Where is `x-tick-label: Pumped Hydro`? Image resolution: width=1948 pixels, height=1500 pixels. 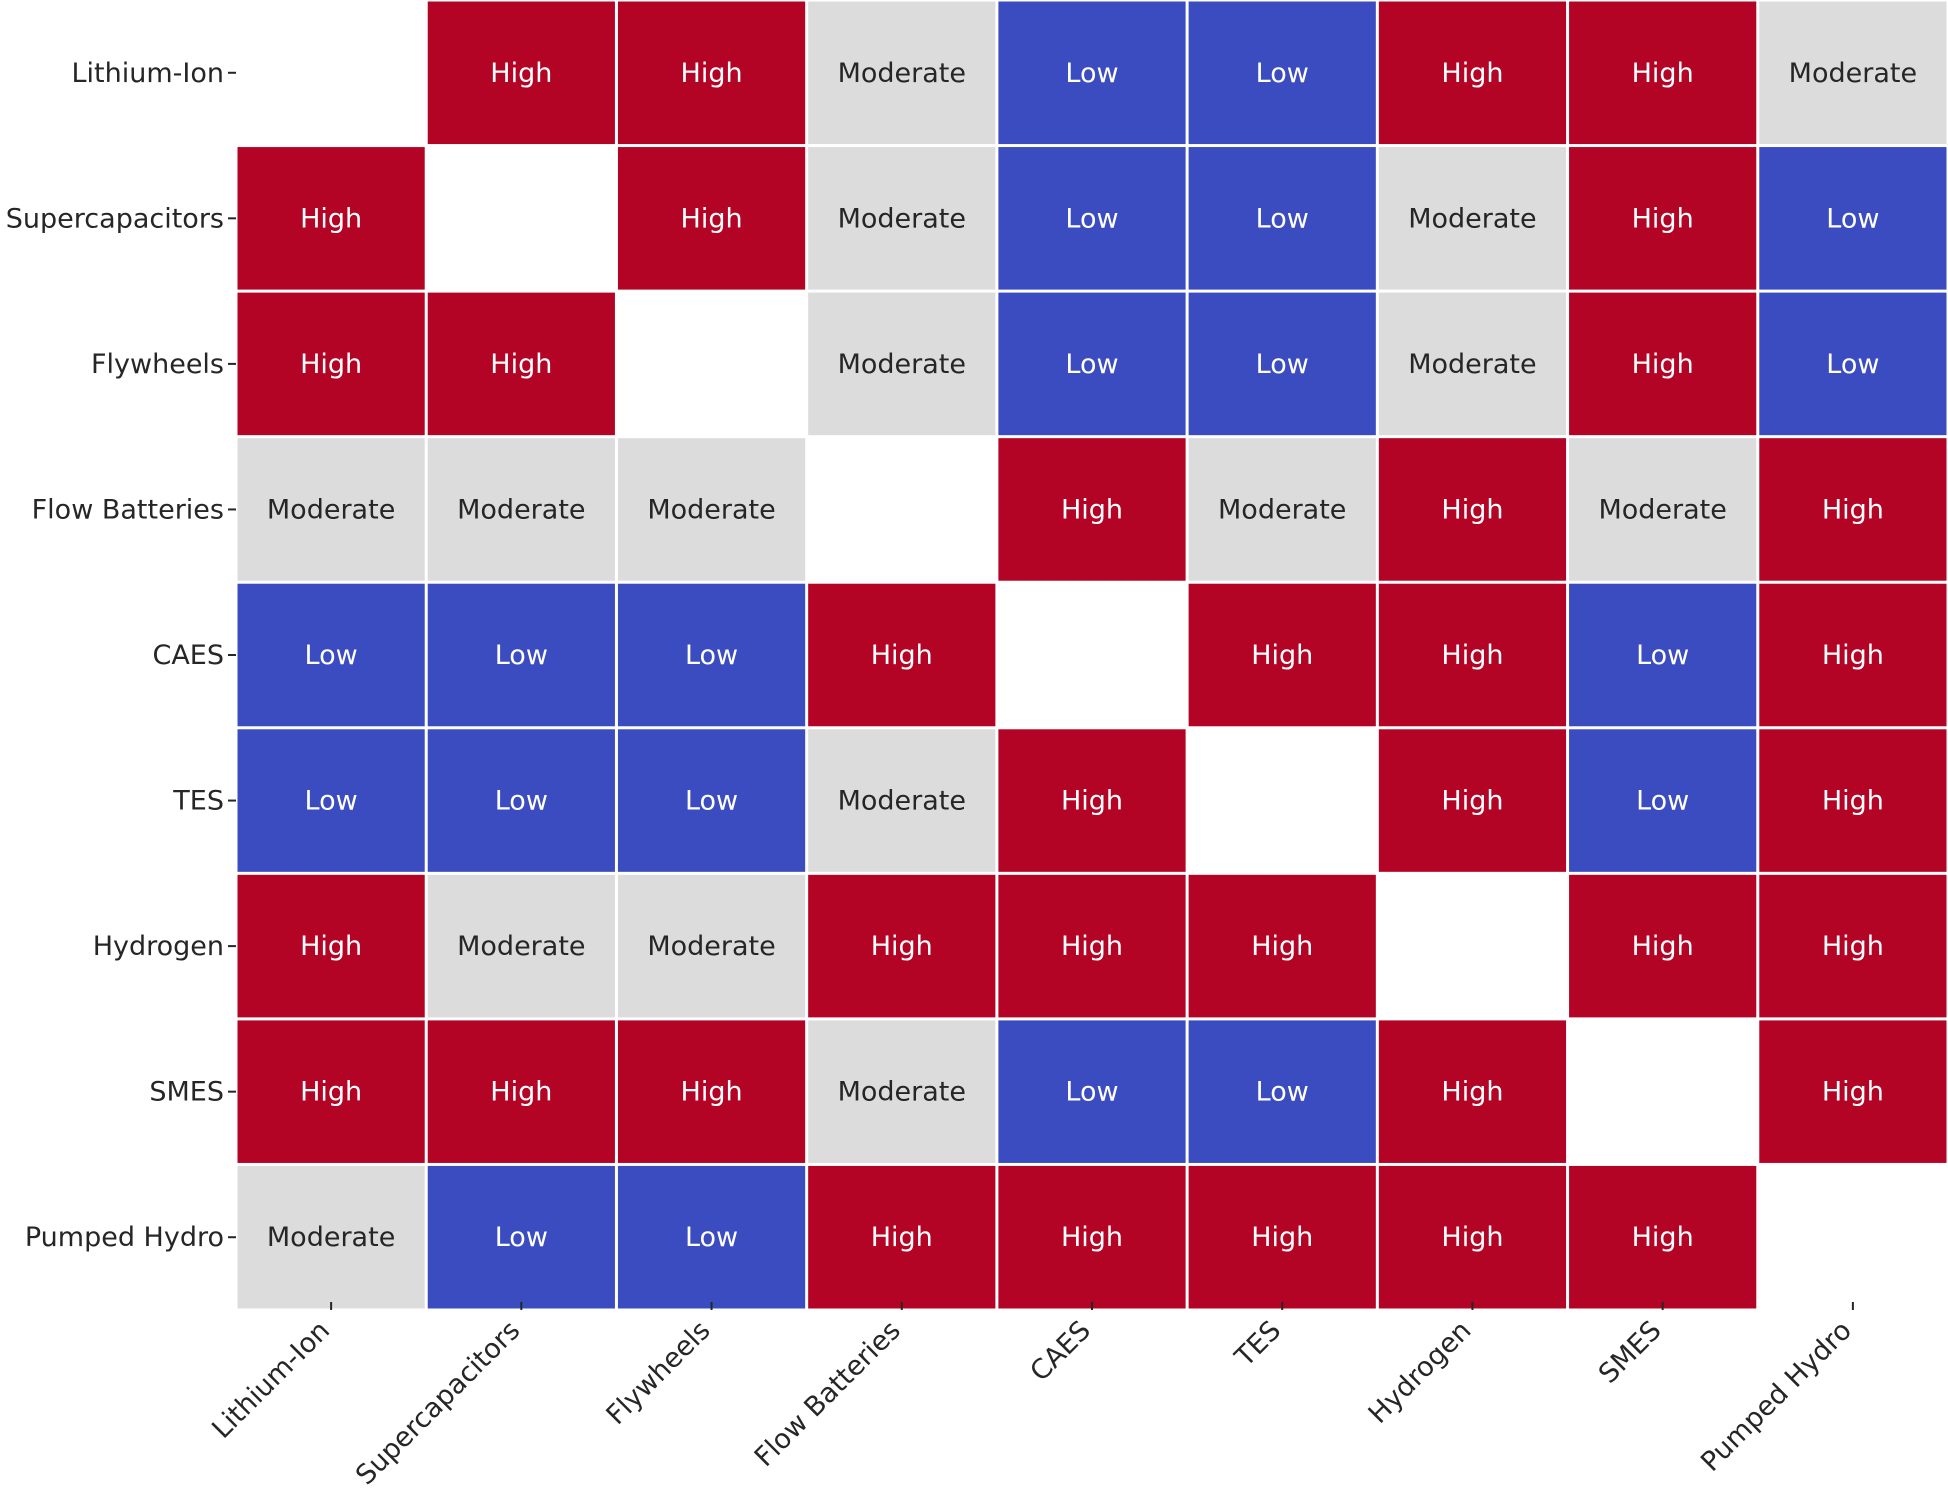 x-tick-label: Pumped Hydro is located at coordinates (1776, 1396).